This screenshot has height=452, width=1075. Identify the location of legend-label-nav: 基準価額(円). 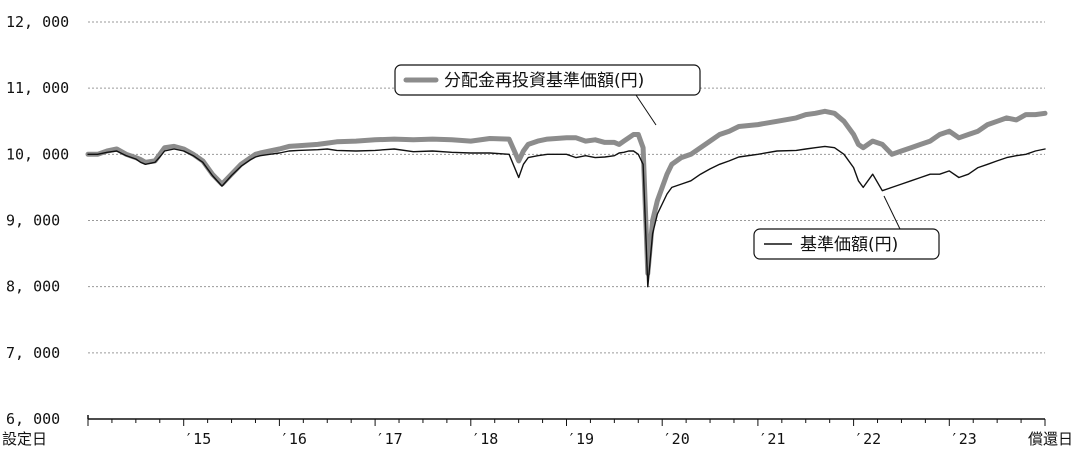
(849, 245).